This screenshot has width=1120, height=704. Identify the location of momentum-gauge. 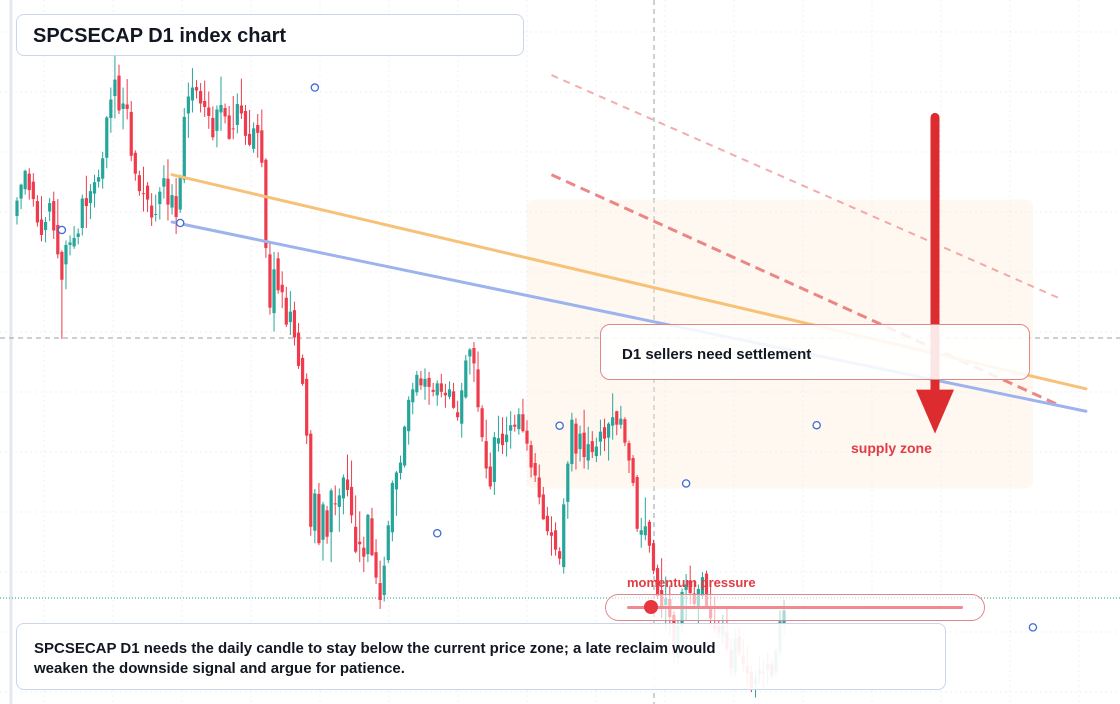
(795, 607).